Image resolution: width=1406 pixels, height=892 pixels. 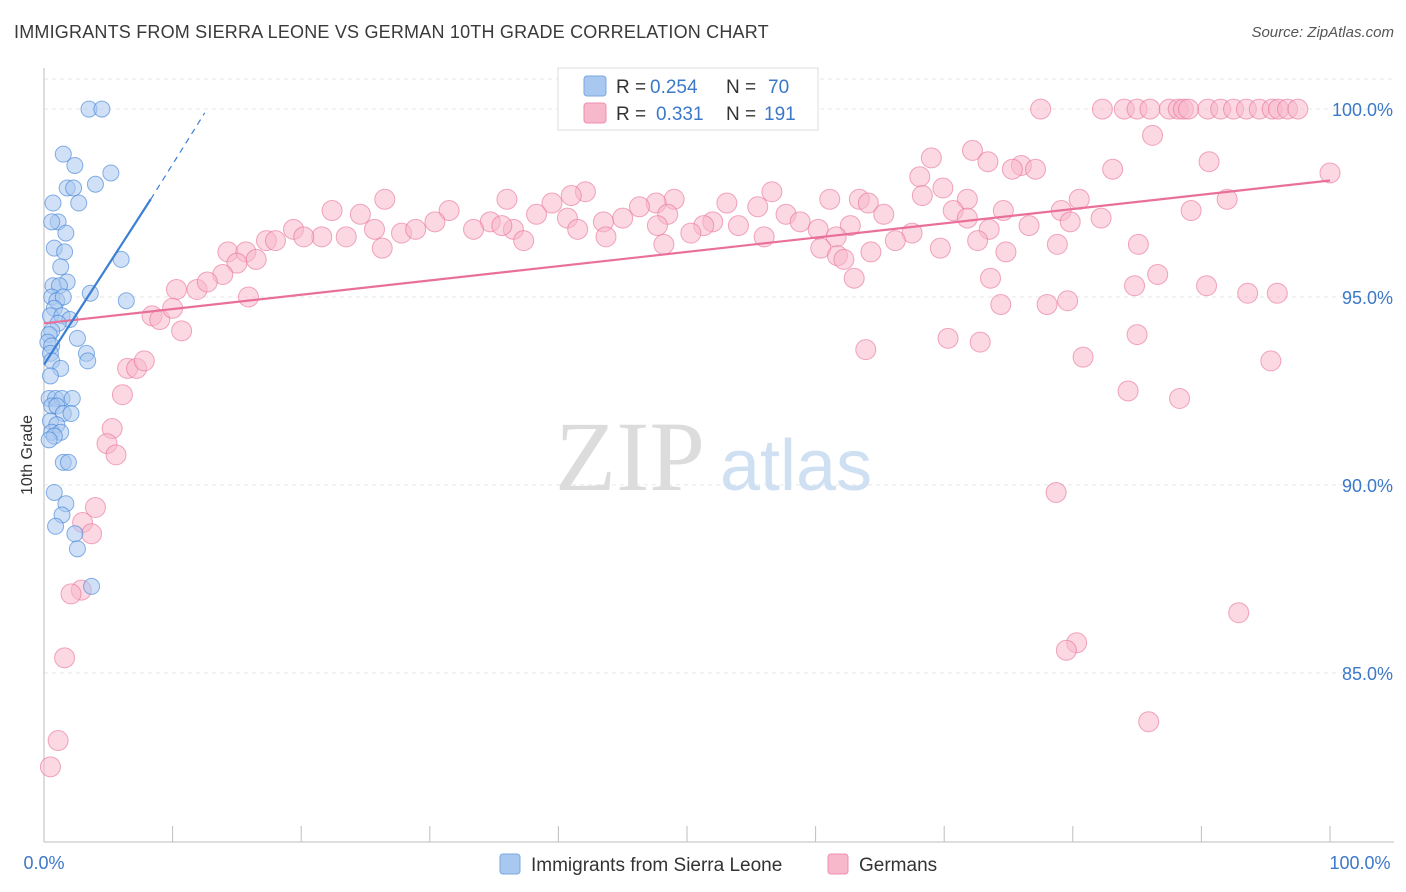 What do you see at coordinates (688, 99) in the screenshot?
I see `stats-legend: R = 0.254 N = 70 R = 0.331 N = 191` at bounding box center [688, 99].